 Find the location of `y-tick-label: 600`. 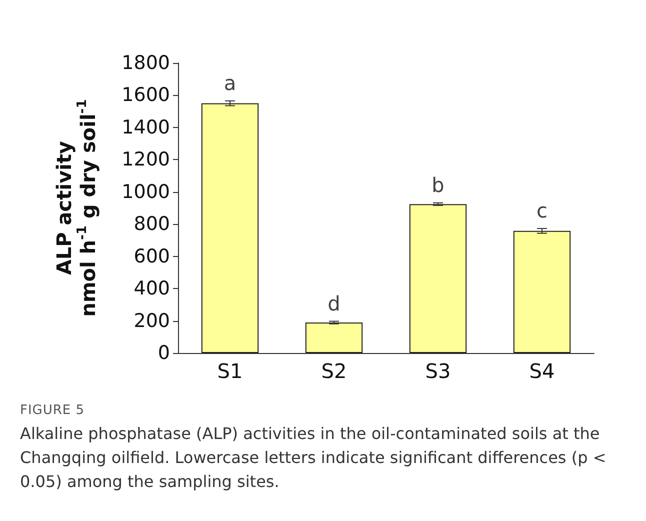

y-tick-label: 600 is located at coordinates (152, 256).